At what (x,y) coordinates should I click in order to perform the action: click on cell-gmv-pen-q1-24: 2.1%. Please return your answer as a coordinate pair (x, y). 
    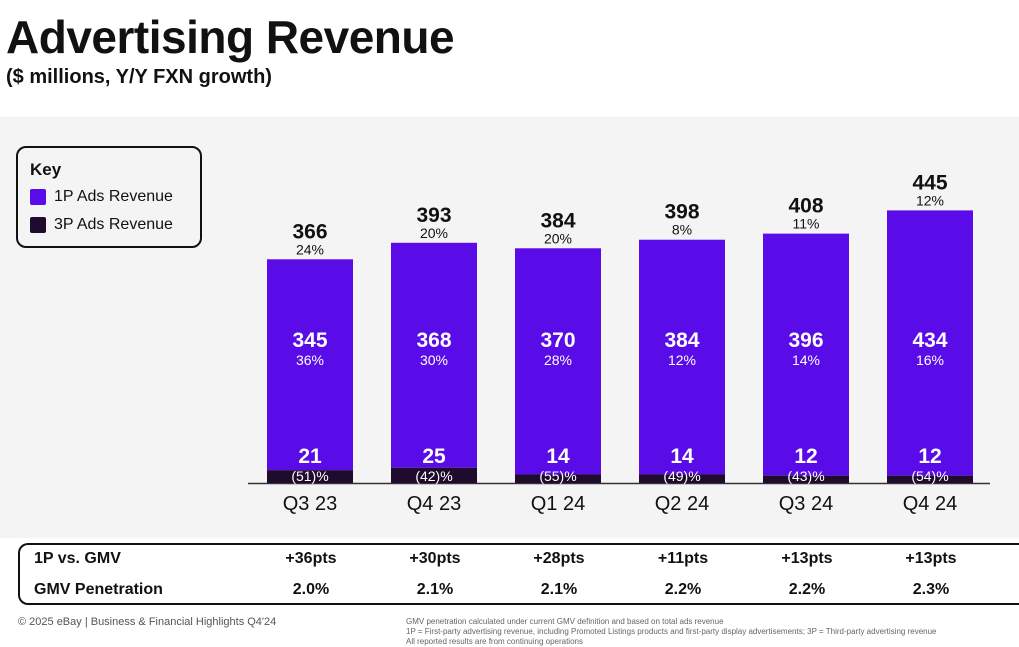
    Looking at the image, I should click on (559, 589).